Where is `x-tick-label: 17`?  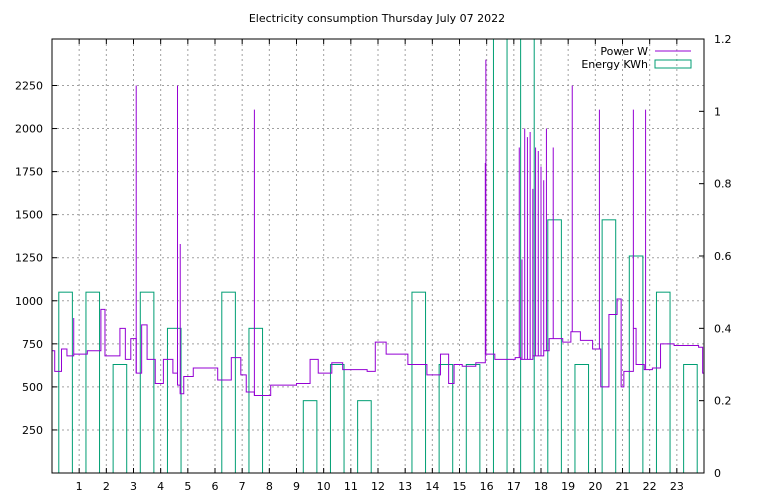 x-tick-label: 17 is located at coordinates (514, 486).